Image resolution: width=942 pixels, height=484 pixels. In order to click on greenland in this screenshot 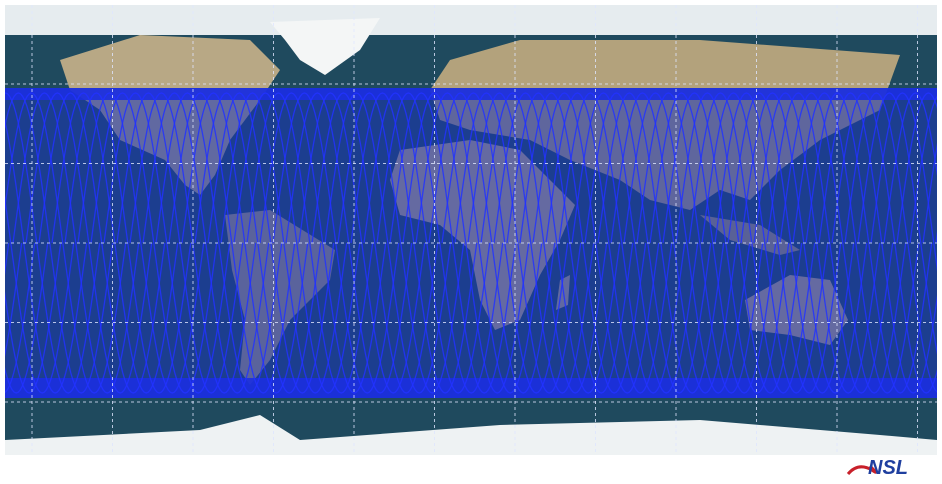, I will do `click(325, 46)`.